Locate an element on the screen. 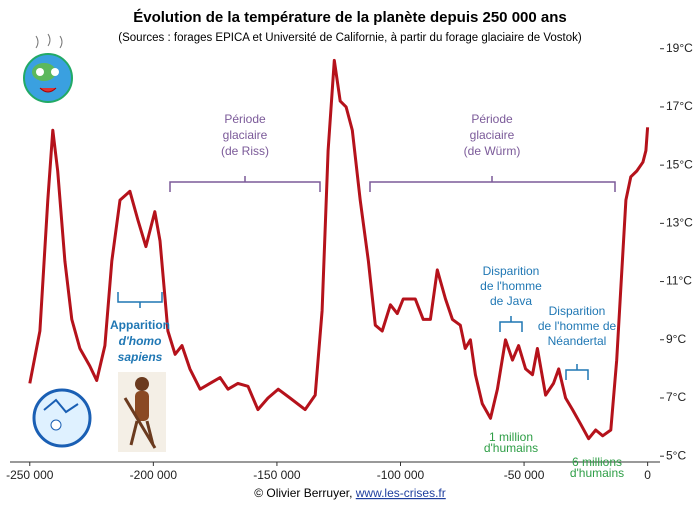 The image size is (700, 509). footer-link: www.les-crises.fr is located at coordinates (400, 493).